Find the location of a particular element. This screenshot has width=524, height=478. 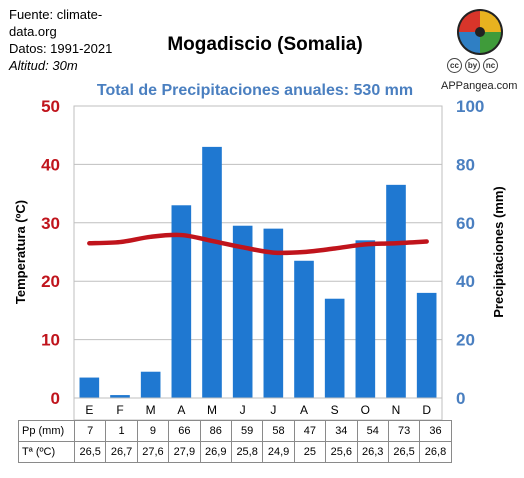

source-line: Fuente: climate-data.org is located at coordinates (56, 23).